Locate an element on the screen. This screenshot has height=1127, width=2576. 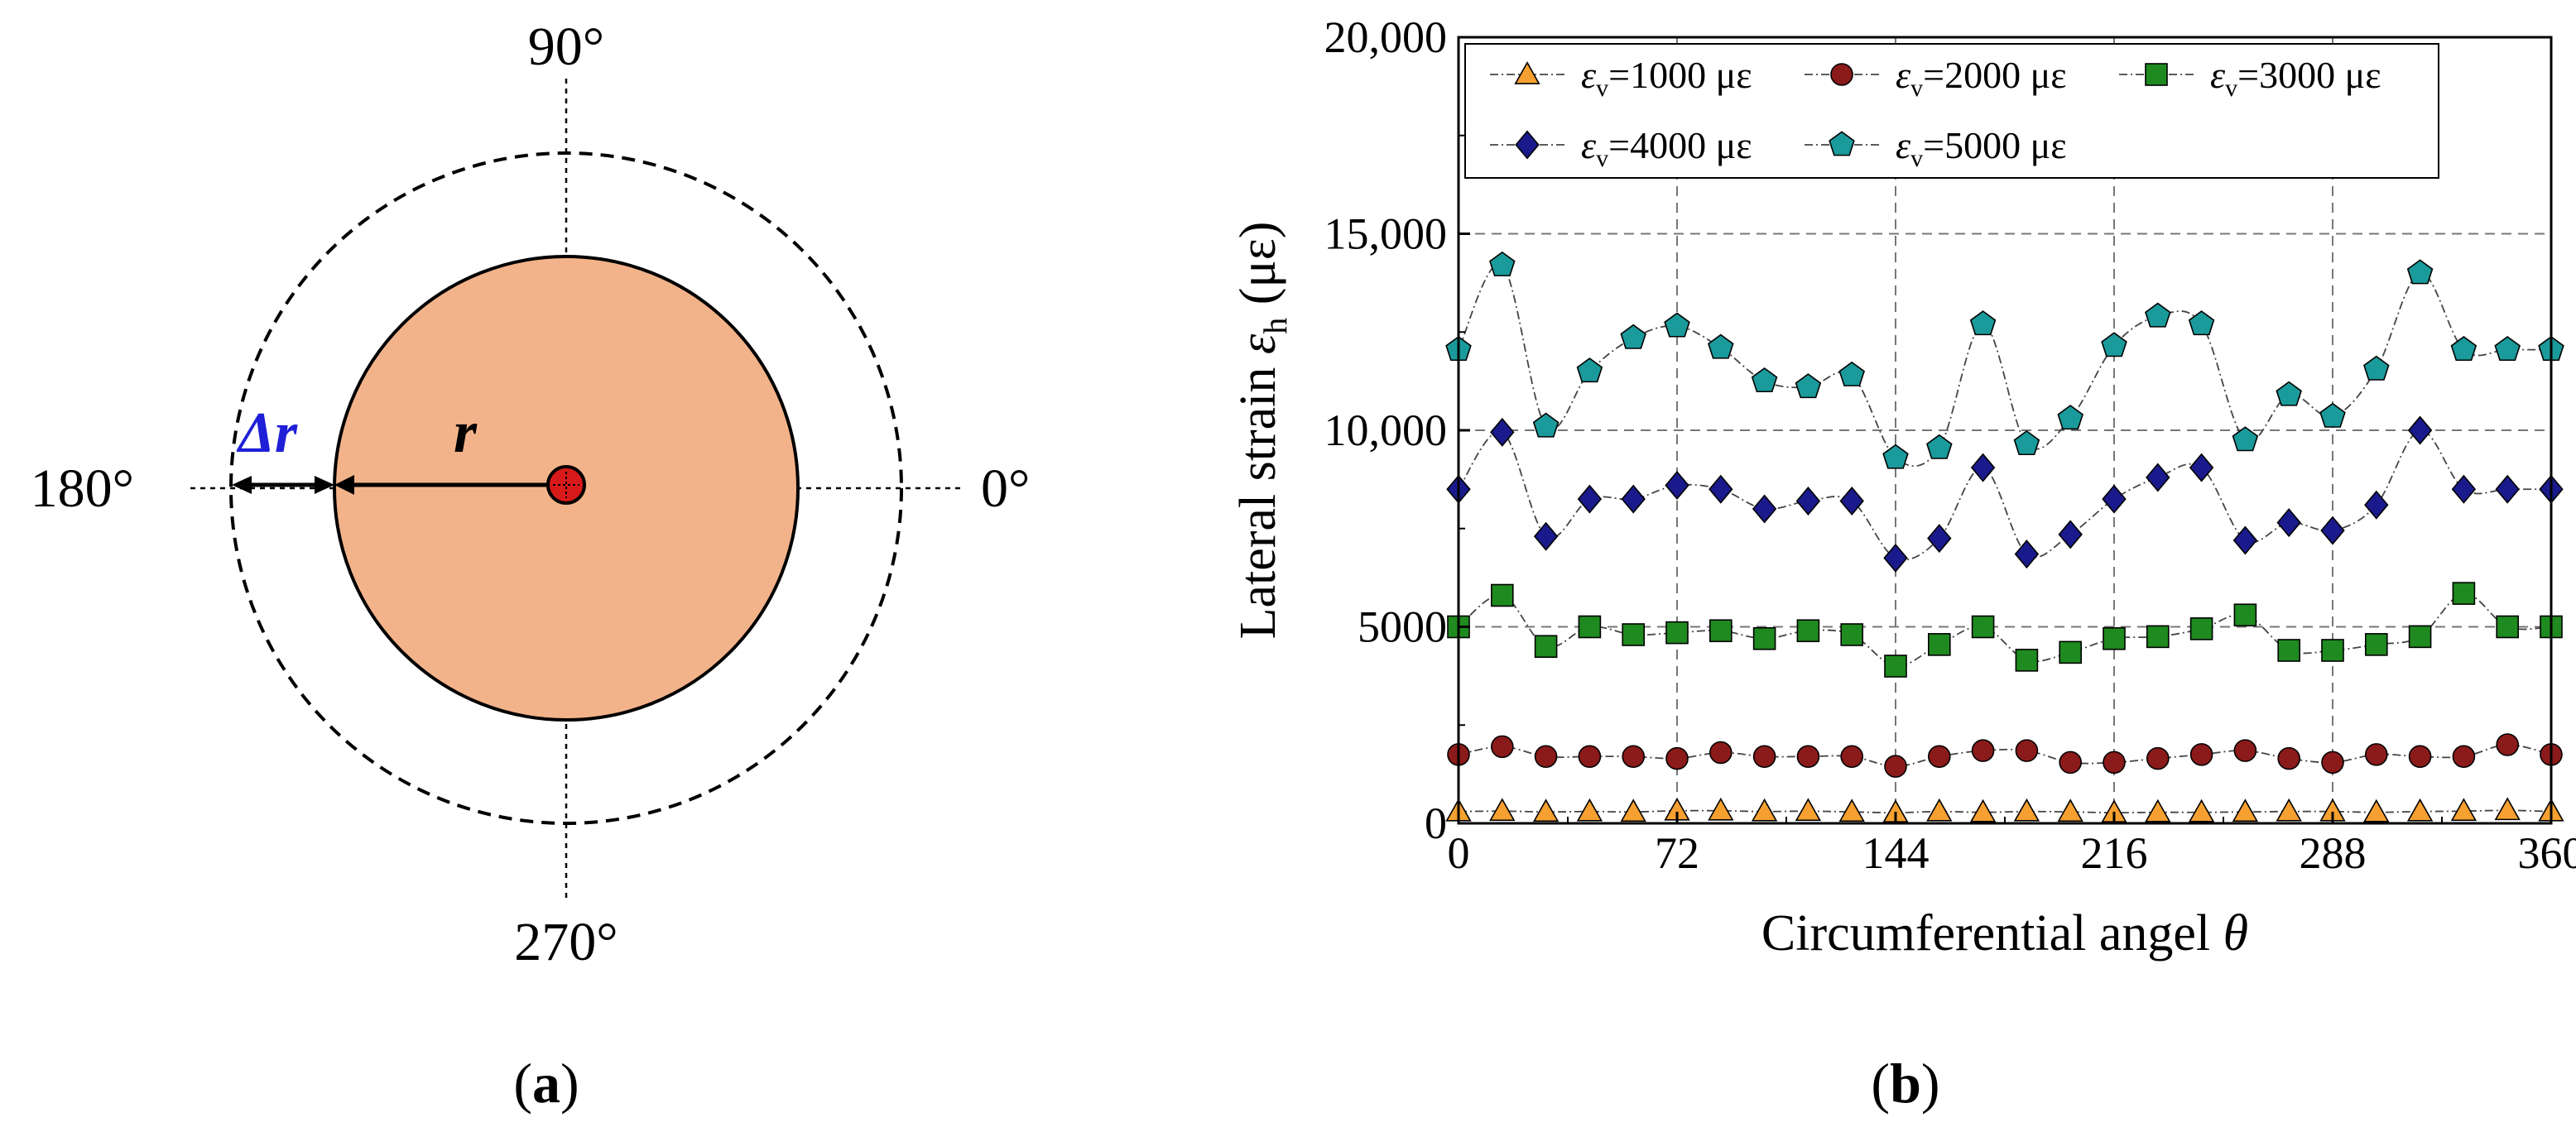
delta-r-arrowhead-left is located at coordinates (242, 485).